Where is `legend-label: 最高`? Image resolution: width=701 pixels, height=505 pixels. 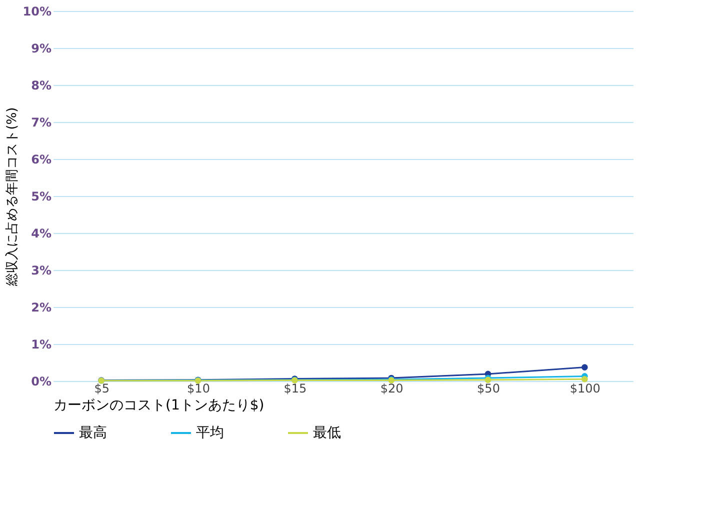 legend-label: 最高 is located at coordinates (93, 433).